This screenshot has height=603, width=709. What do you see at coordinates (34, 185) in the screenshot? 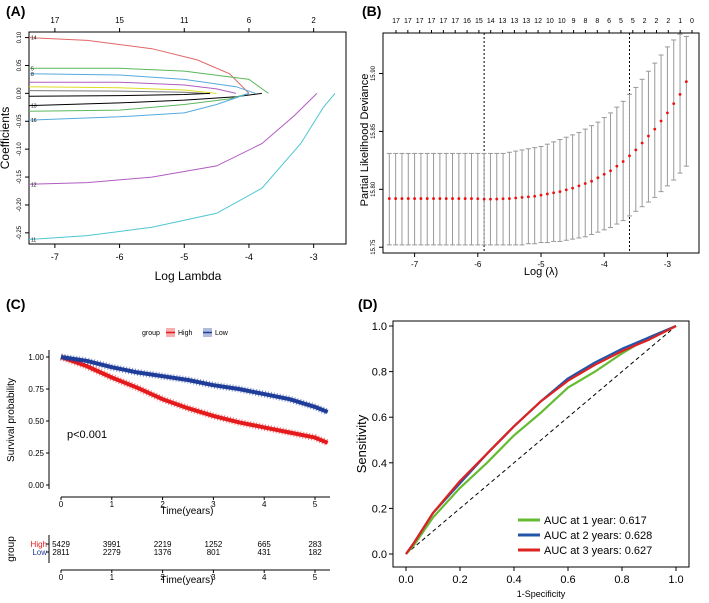
I see `coefficient-path-label: 12` at bounding box center [34, 185].